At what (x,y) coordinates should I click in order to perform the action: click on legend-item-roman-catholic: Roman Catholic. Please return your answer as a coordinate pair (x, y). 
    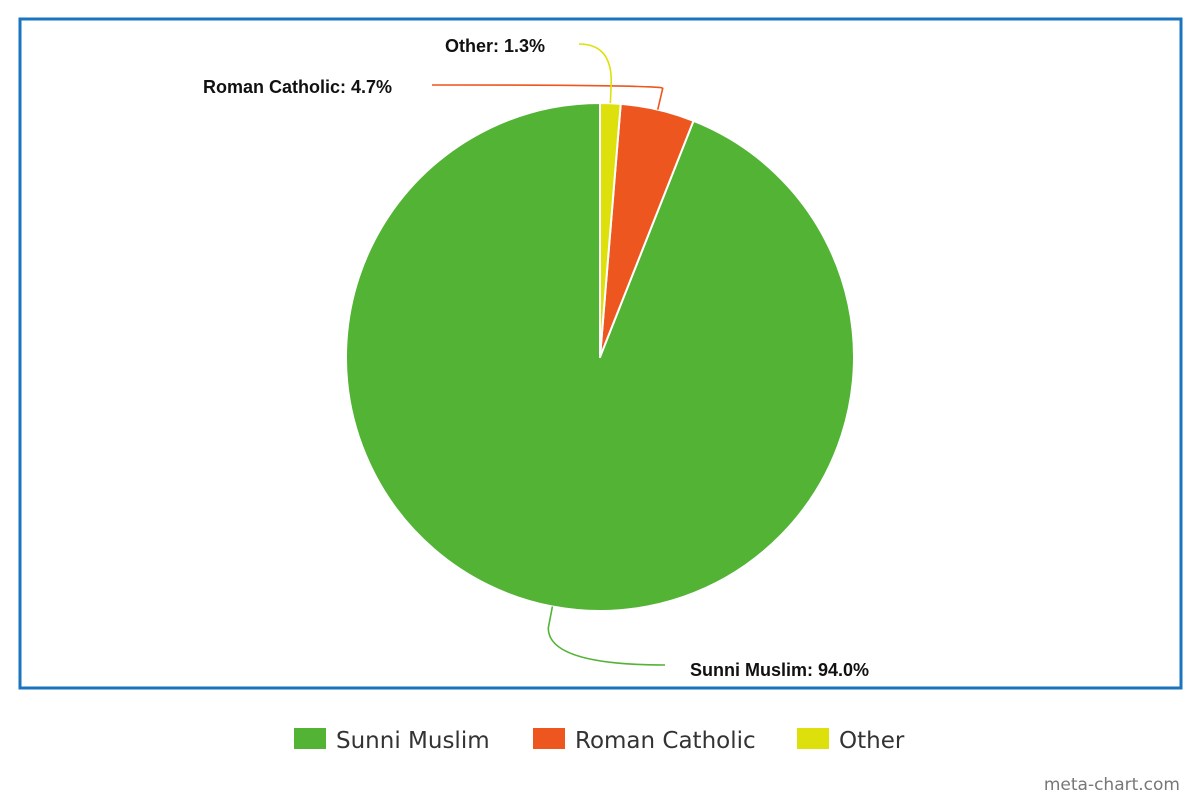
    Looking at the image, I should click on (644, 741).